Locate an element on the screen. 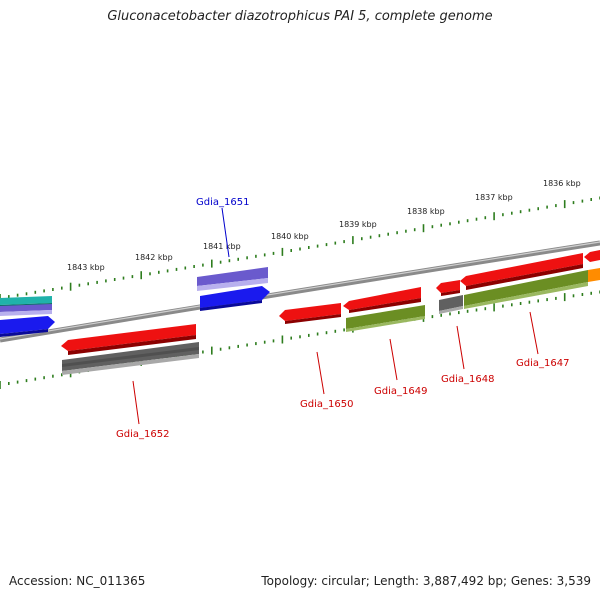 The width and height of the screenshot is (600, 600). scale-label-1841: 1841 kbp is located at coordinates (222, 246).